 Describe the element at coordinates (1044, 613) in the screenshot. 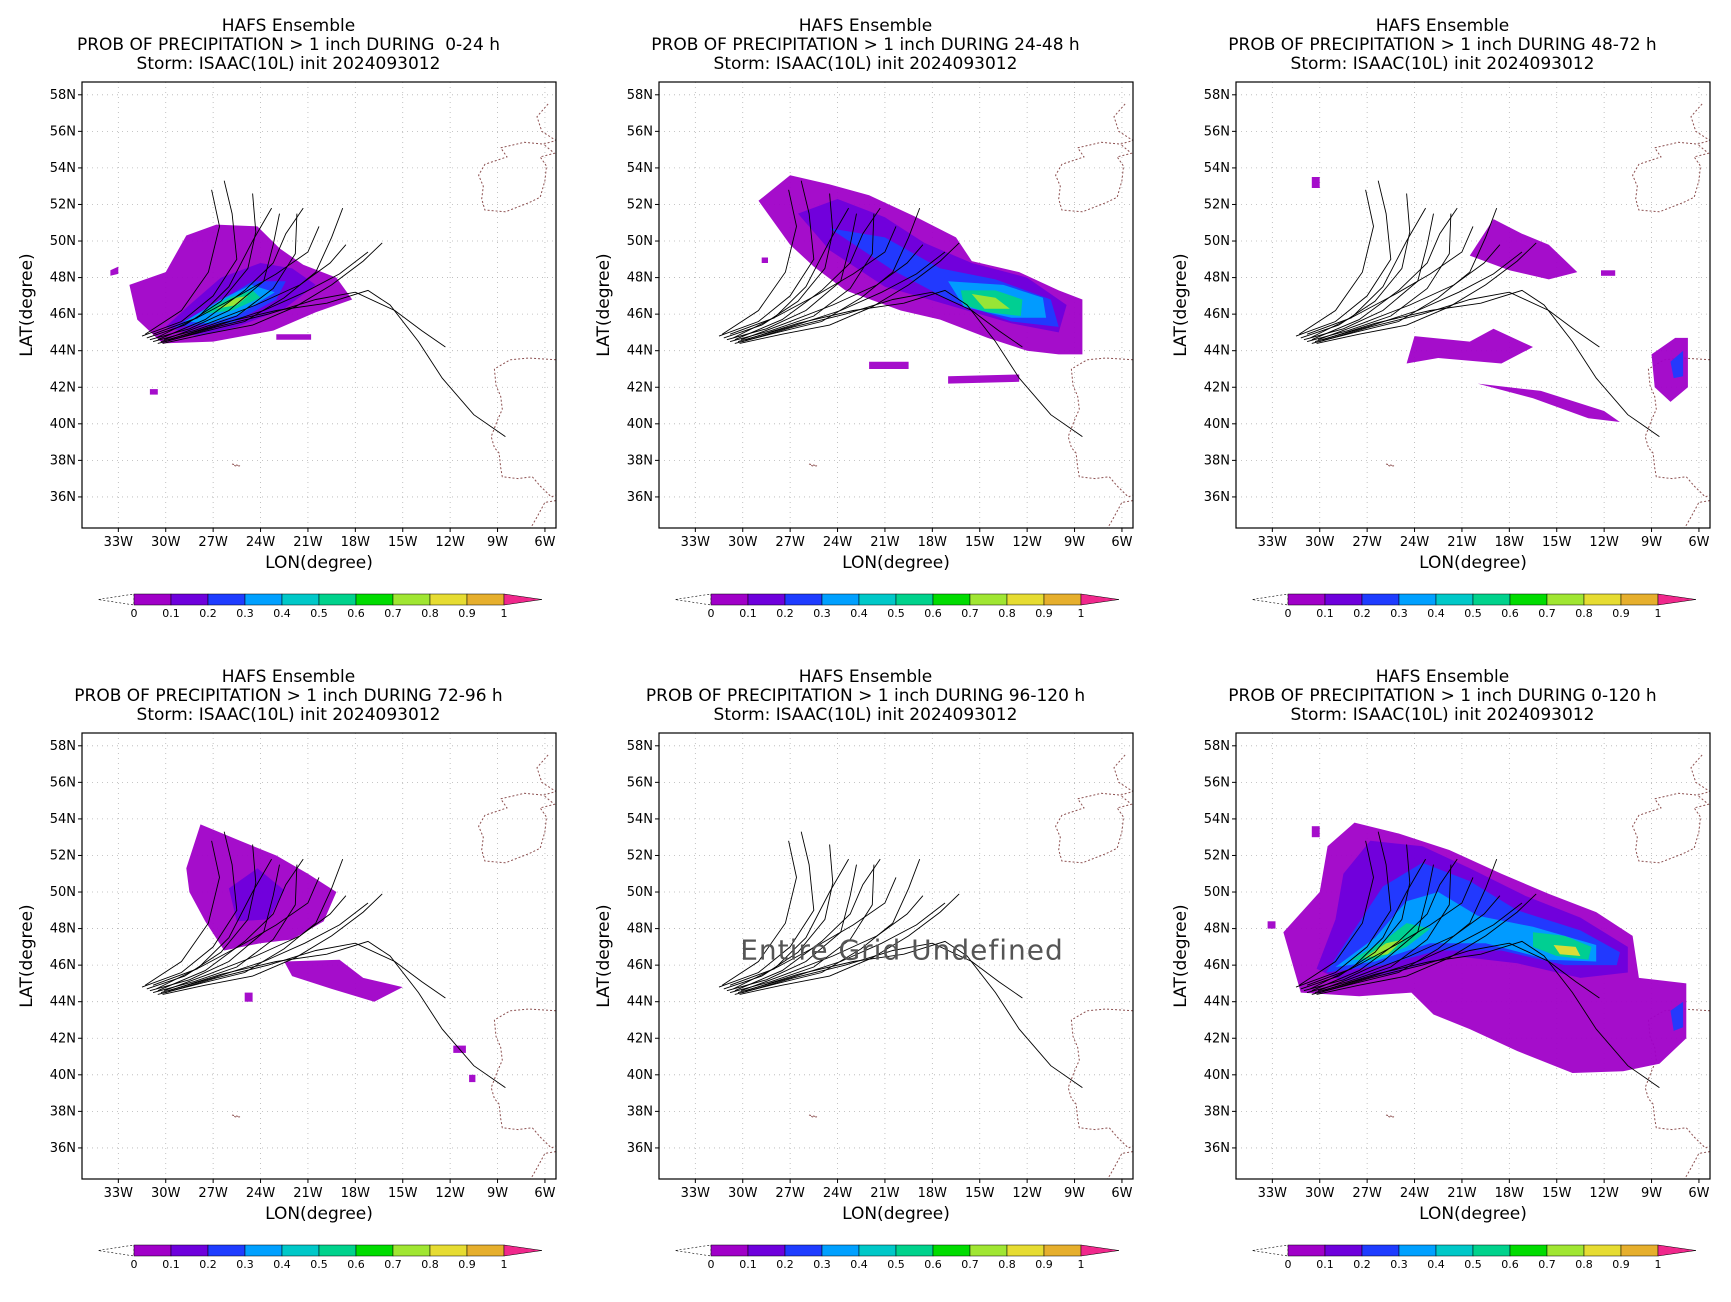

I see `colorbar-tick-label: 0.9` at that location.